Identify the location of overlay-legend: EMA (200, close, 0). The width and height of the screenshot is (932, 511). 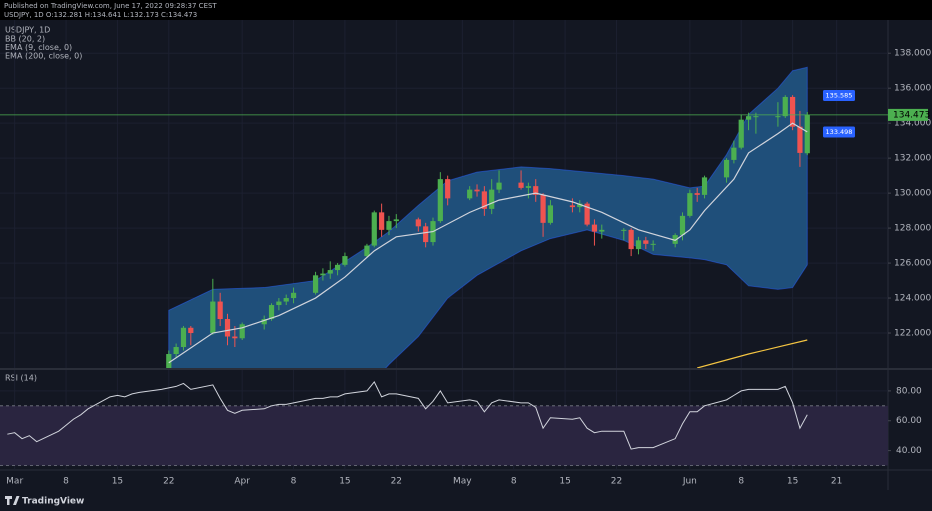
(43, 56).